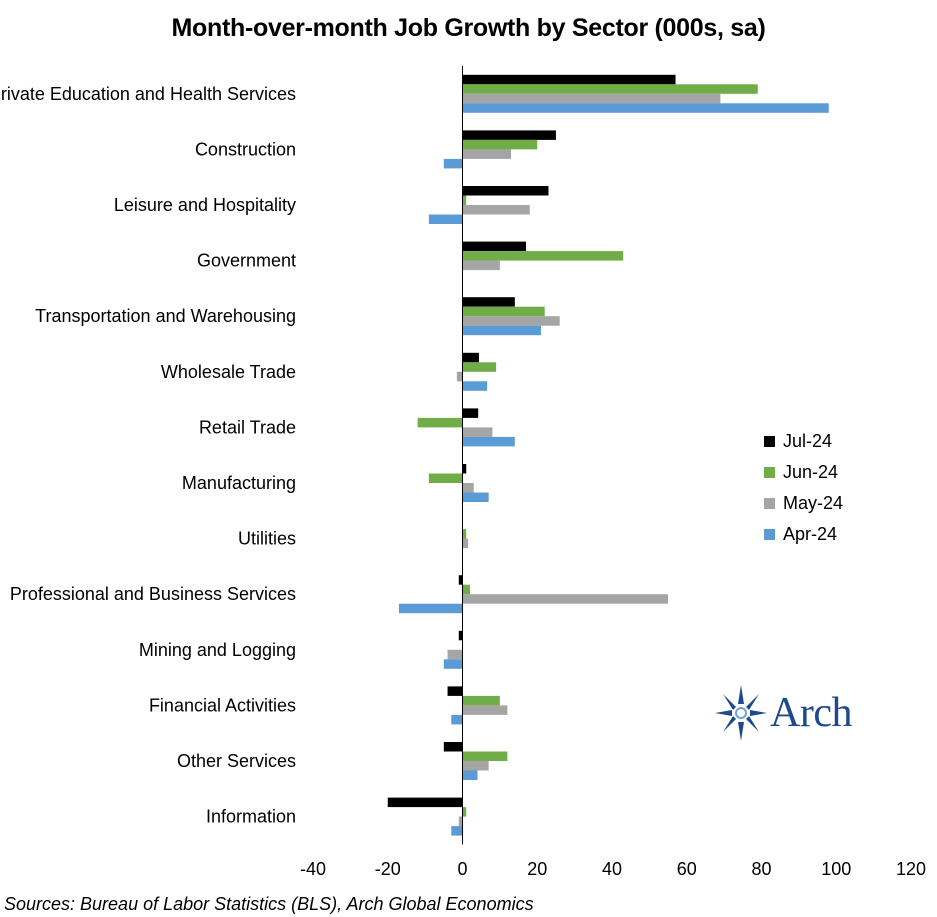 This screenshot has height=917, width=937. I want to click on legend-item: Jun-24, so click(803, 472).